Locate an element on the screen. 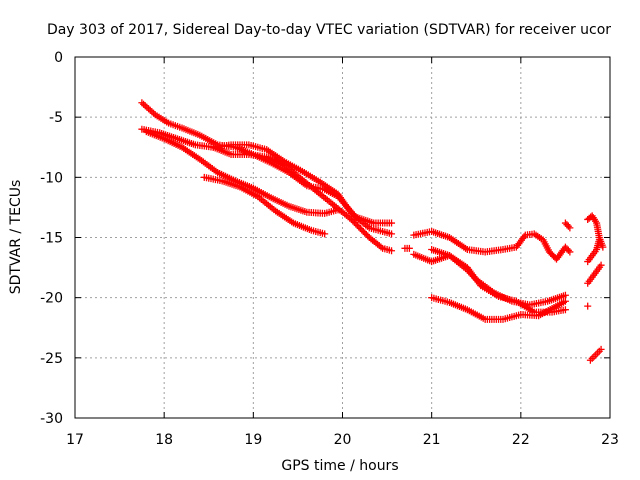 Image resolution: width=640 pixels, height=480 pixels. y-tick-label: 0 is located at coordinates (58, 58).